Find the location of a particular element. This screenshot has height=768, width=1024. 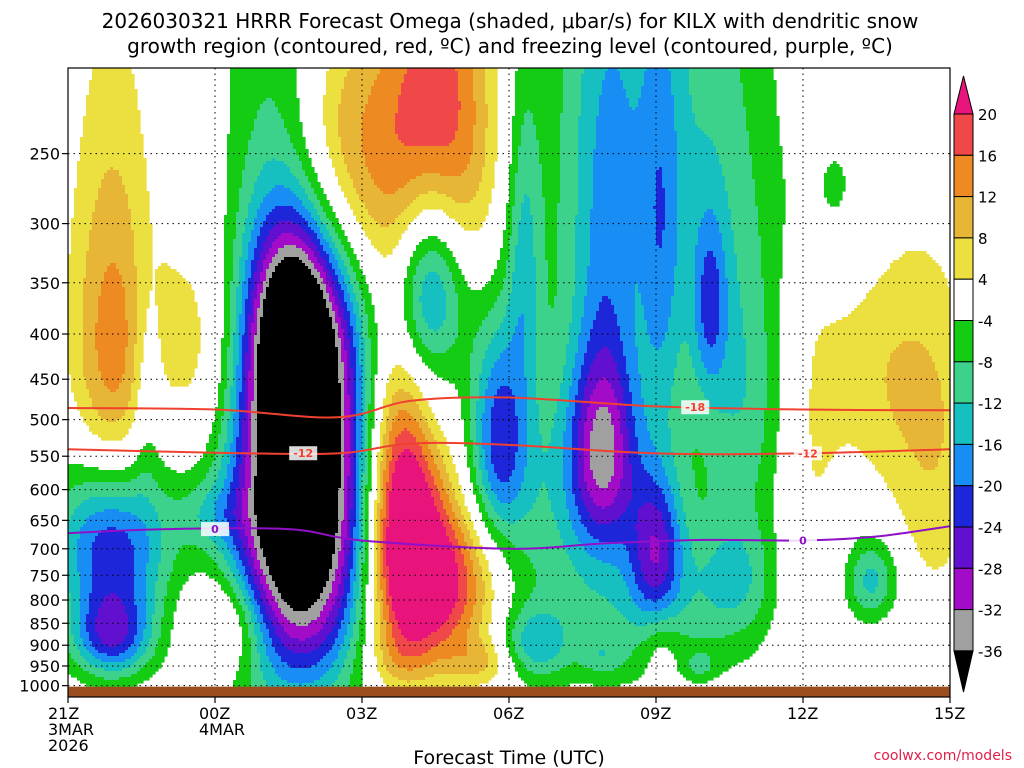

omega-shade-cell-2086 is located at coordinates (566, 295).